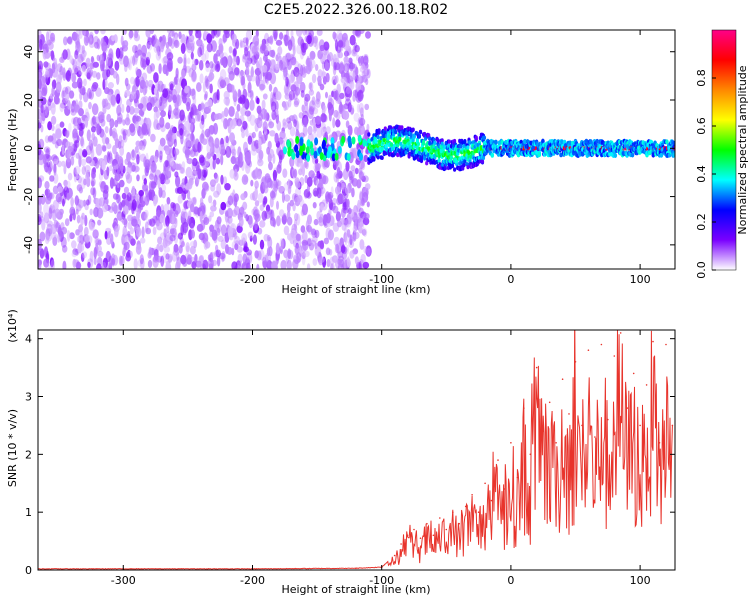 This screenshot has width=750, height=600. I want to click on y-tick-label: 2, so click(28, 454).